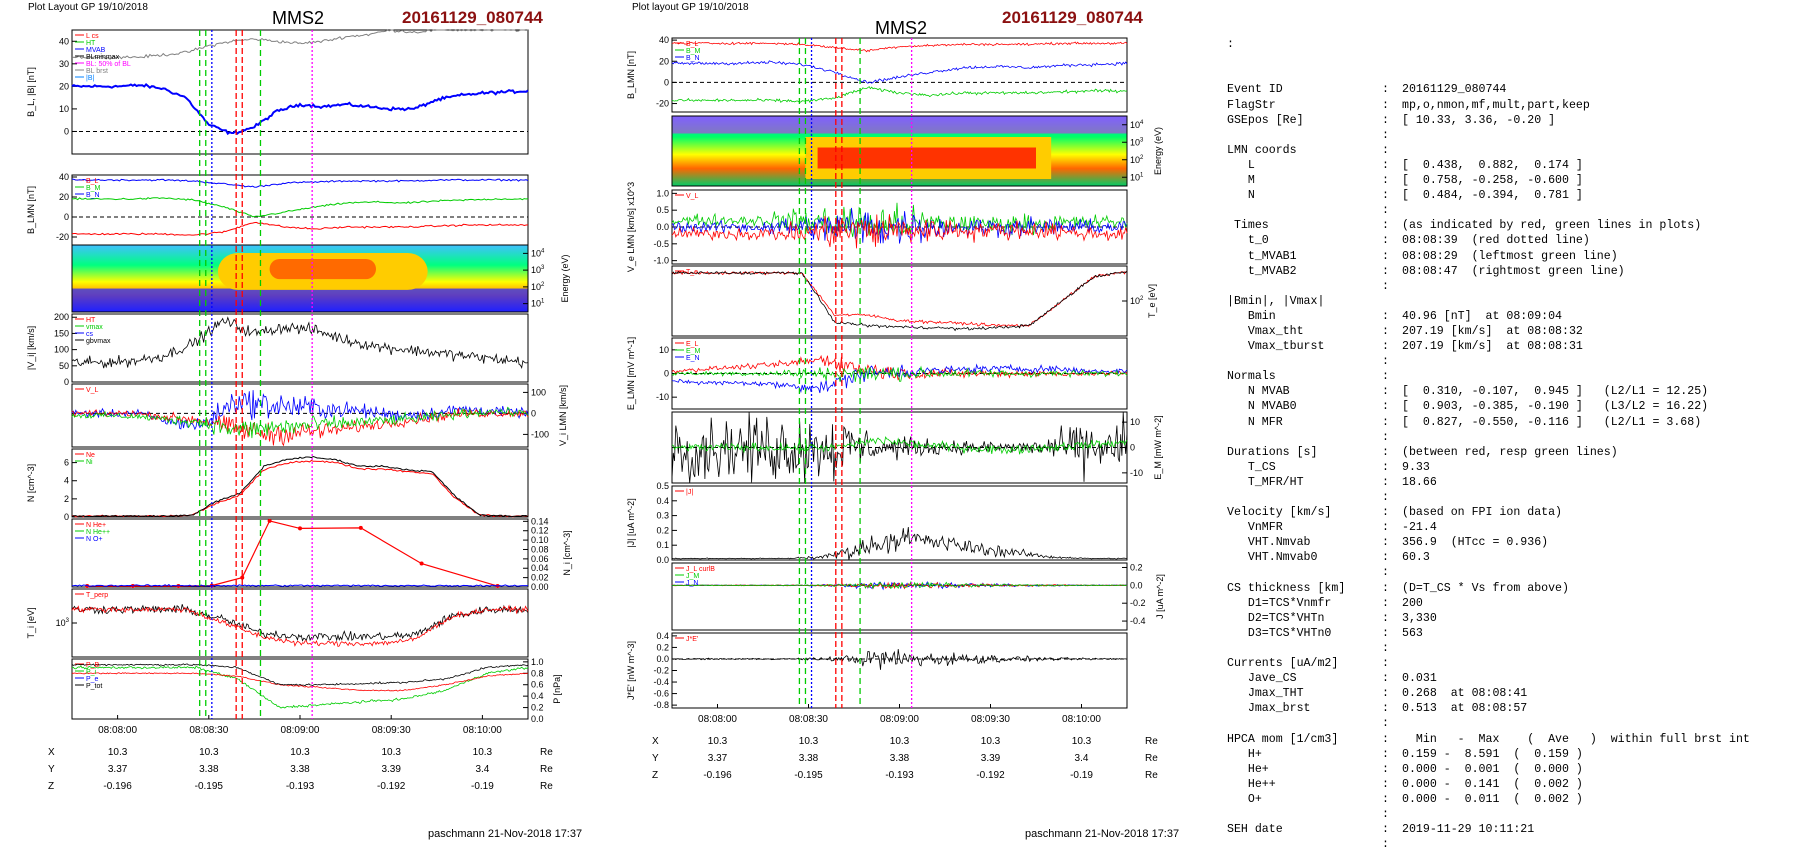 The image size is (1804, 867). Describe the element at coordinates (51, 752) in the screenshot. I see `ephemeris-label: X` at that location.